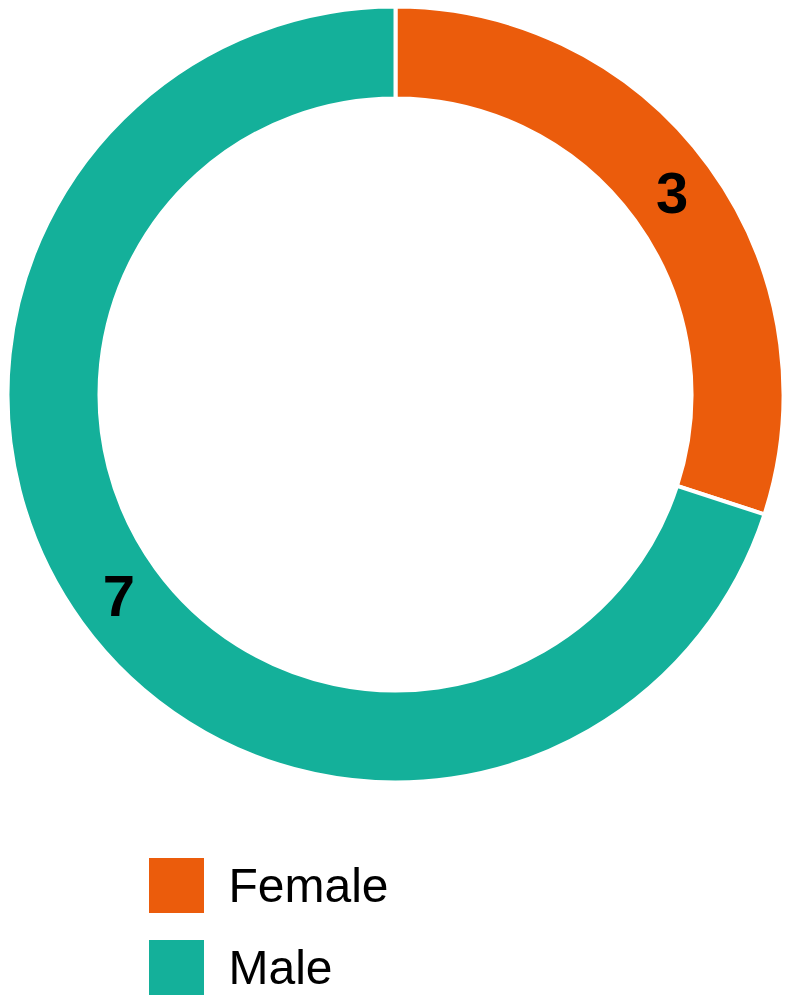 Image resolution: width=789 pixels, height=1003 pixels. I want to click on data-label: 3, so click(672, 193).